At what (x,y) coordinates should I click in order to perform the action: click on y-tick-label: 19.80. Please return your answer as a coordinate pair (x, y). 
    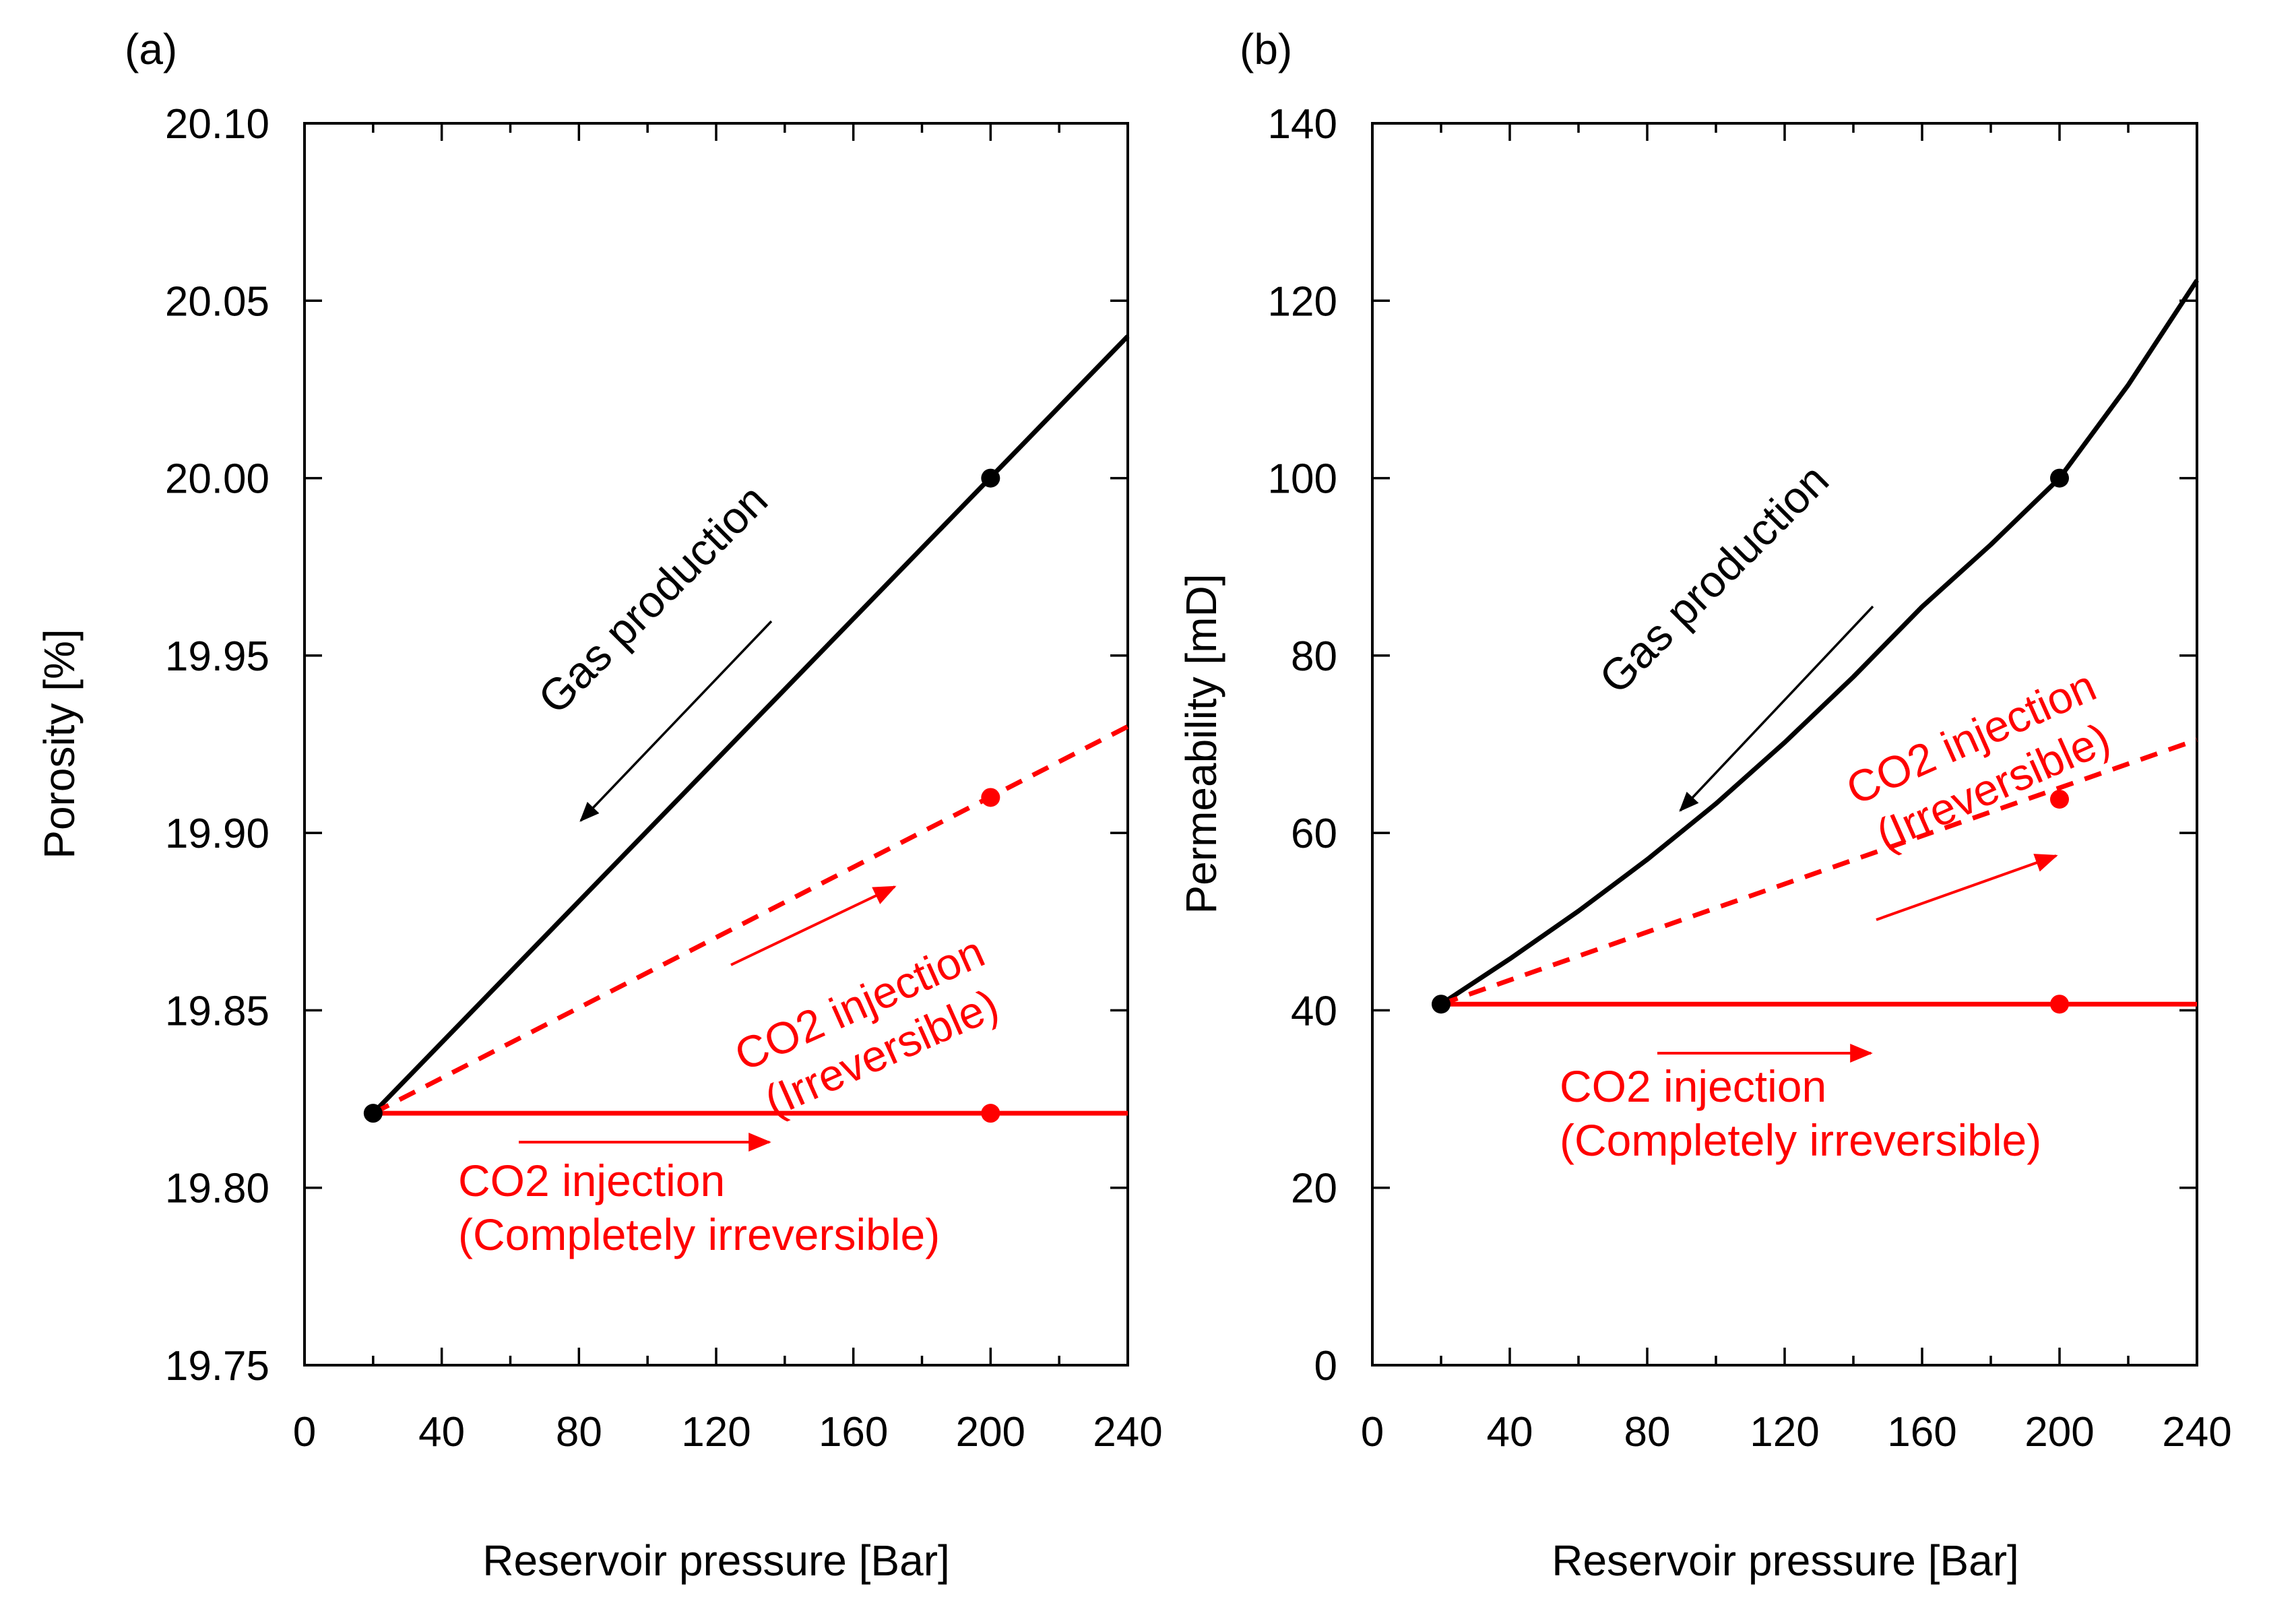
    Looking at the image, I should click on (217, 1189).